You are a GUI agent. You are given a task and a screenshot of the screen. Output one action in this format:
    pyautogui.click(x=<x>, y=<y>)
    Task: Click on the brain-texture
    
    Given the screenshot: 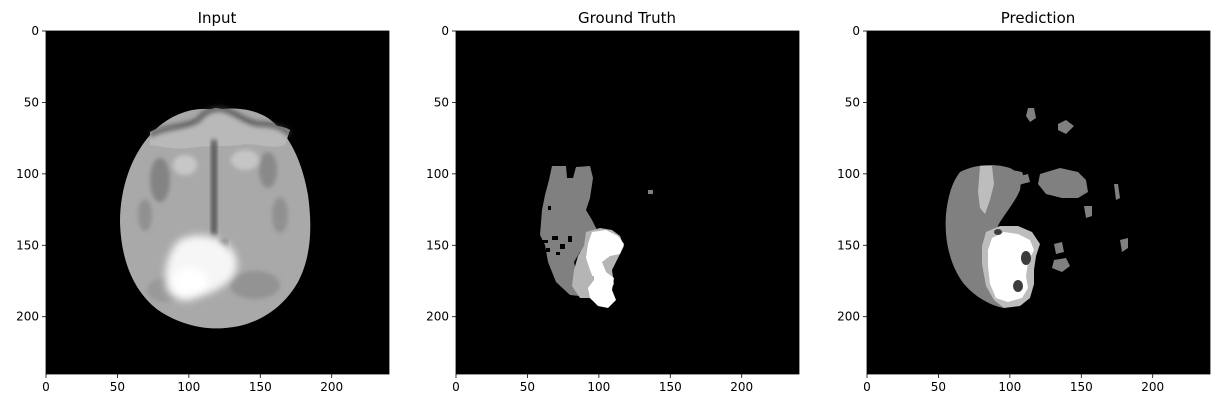 What is the action you would take?
    pyautogui.click(x=213, y=226)
    